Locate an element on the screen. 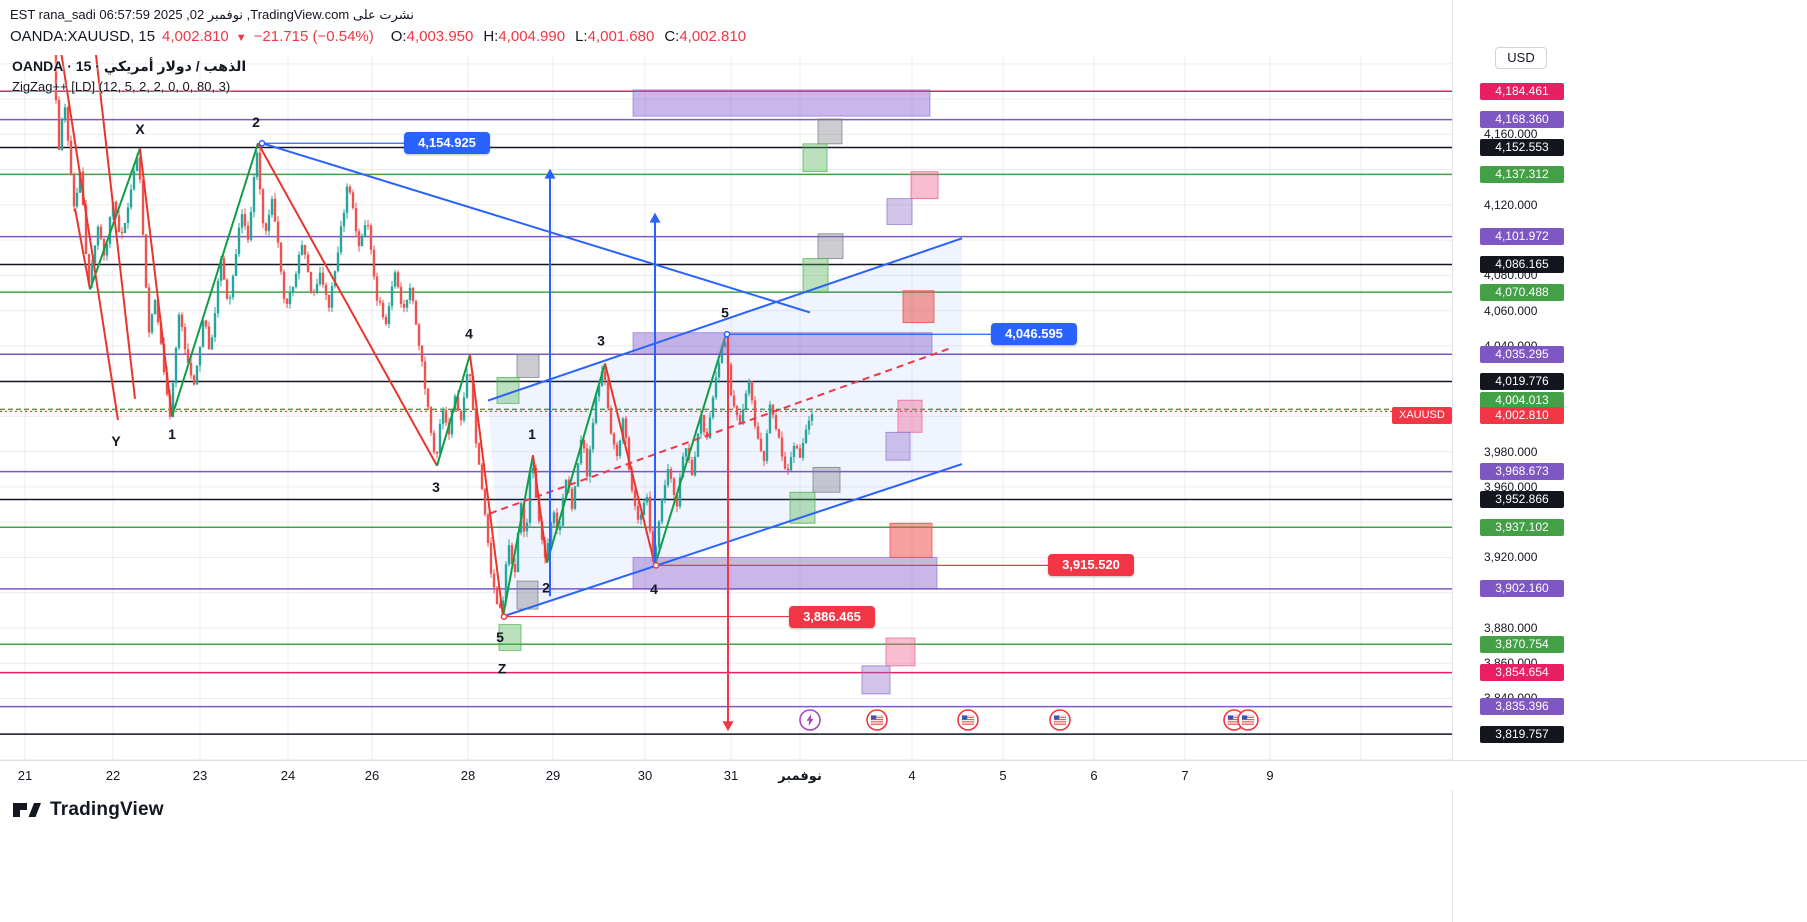  footer: TradingView is located at coordinates (88, 810).